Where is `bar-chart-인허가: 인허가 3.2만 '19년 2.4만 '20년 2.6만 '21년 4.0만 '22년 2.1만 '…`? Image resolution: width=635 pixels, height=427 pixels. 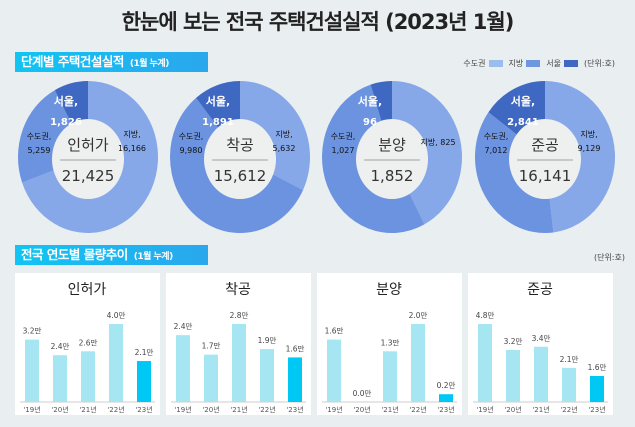
bar-chart-인허가: 인허가 3.2만 '19년 2.4만 '20년 2.6만 '21년 4.0만 '22년 2.1만 '… is located at coordinates (87, 344).